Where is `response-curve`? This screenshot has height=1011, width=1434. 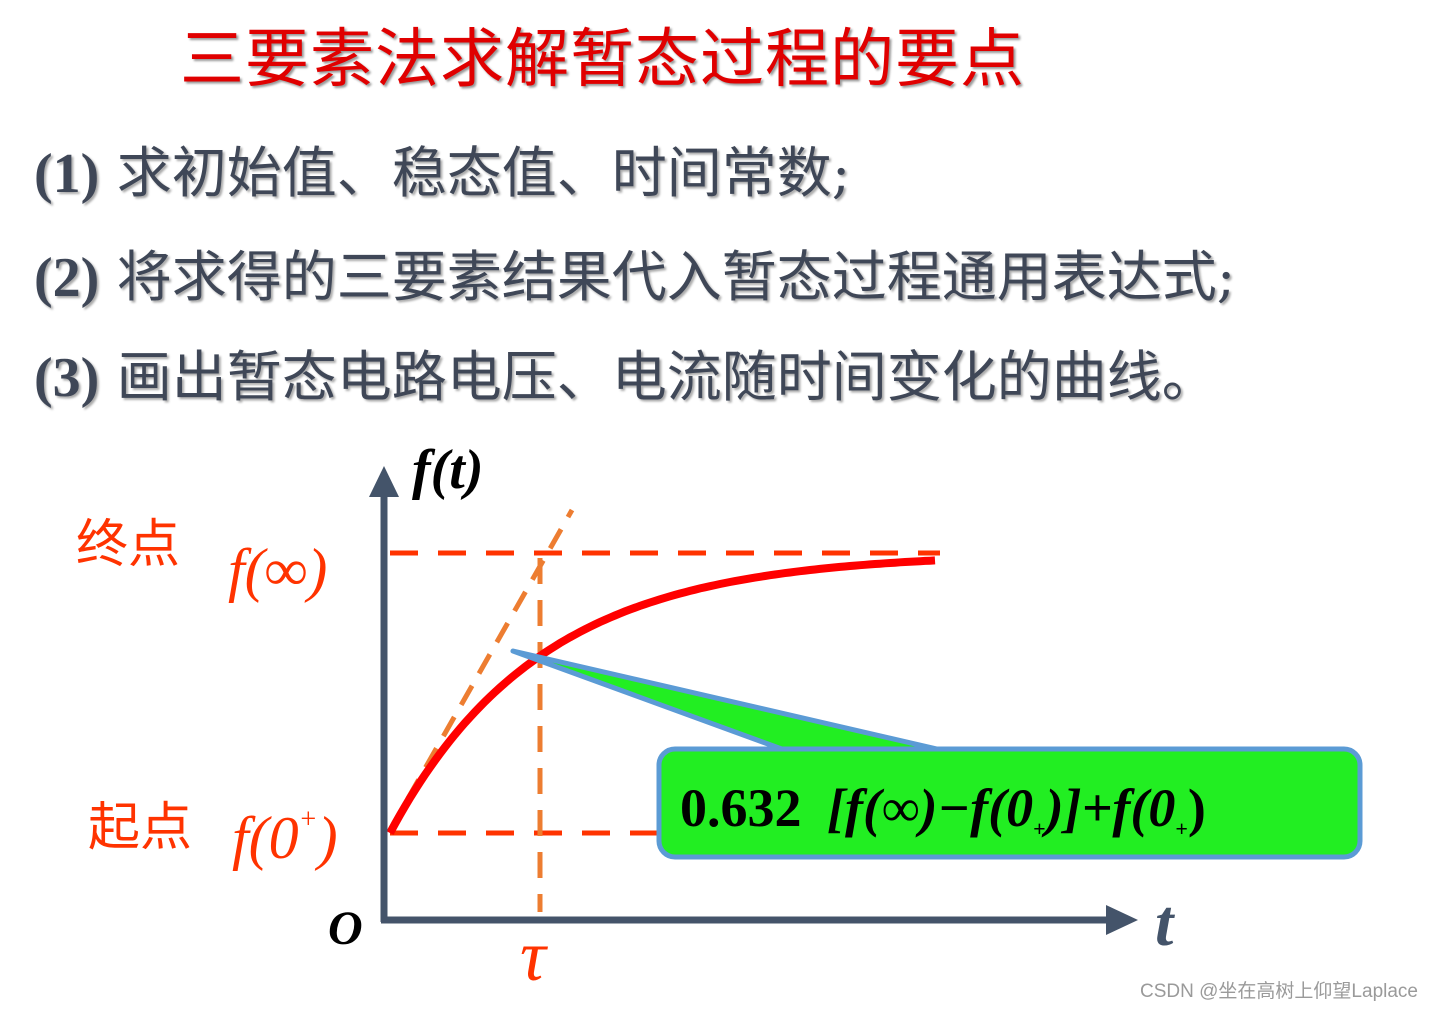
response-curve is located at coordinates (661, 695).